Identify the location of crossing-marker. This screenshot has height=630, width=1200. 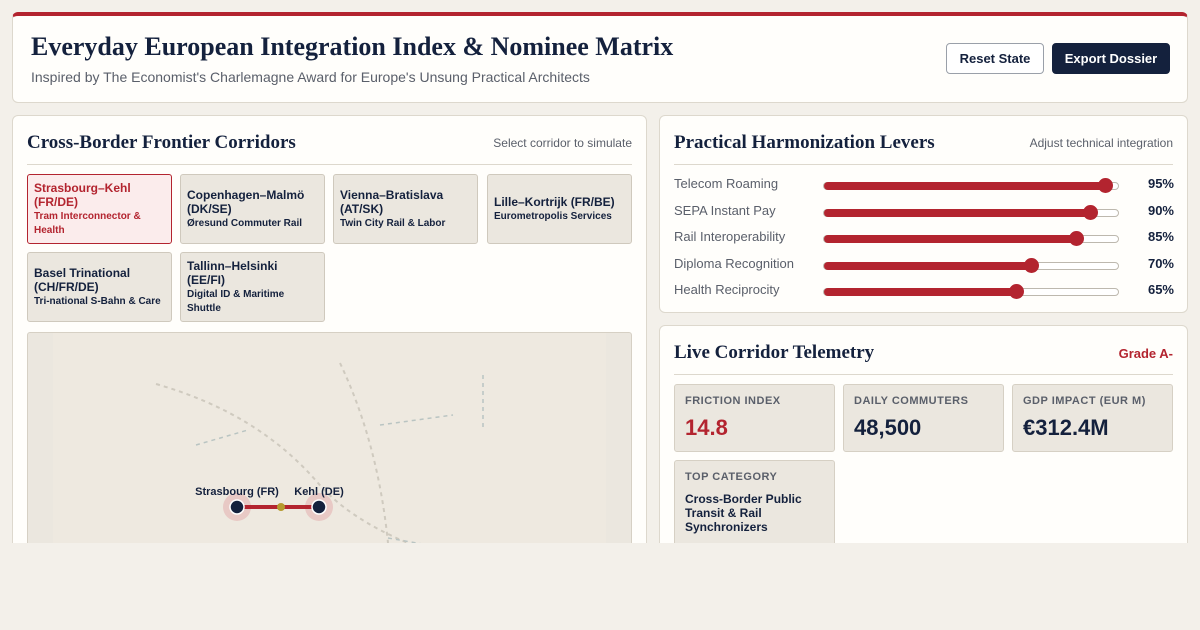
(281, 507).